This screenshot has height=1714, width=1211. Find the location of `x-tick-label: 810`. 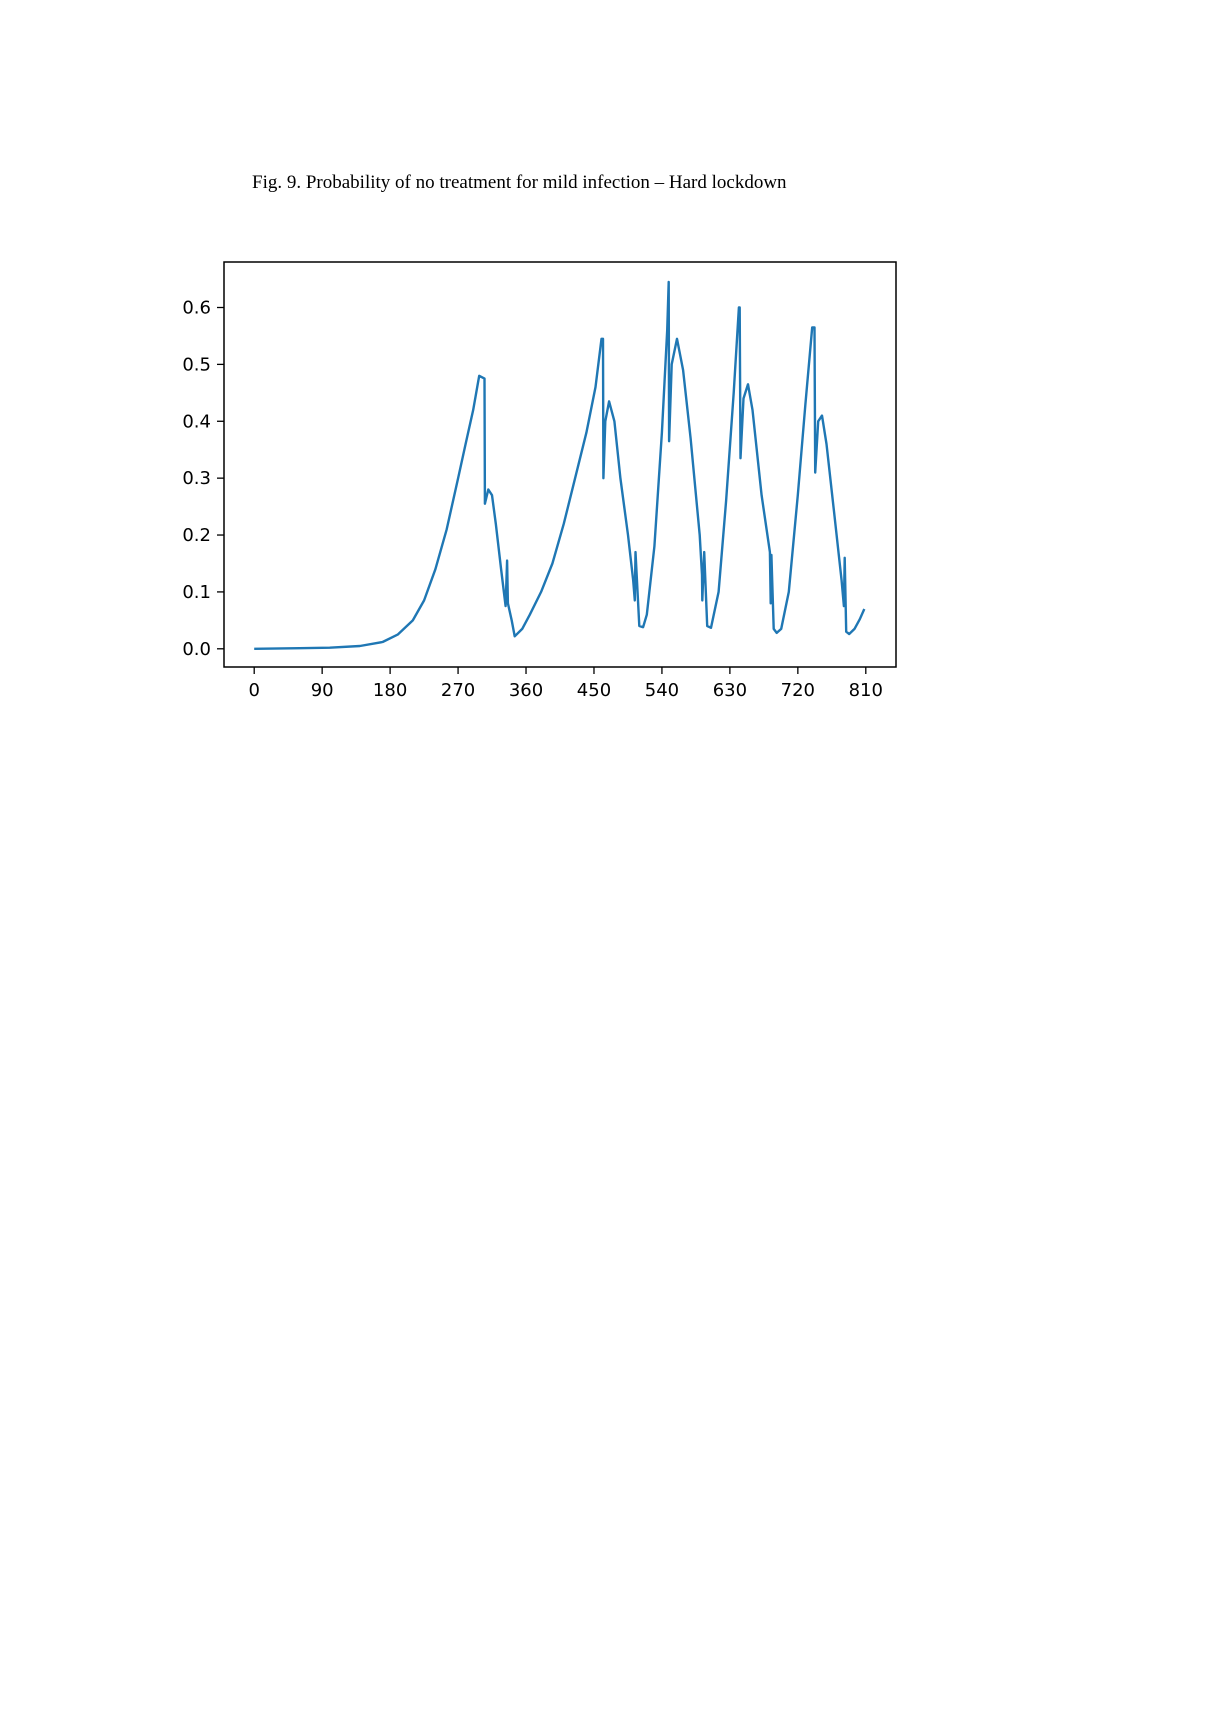

x-tick-label: 810 is located at coordinates (866, 690).